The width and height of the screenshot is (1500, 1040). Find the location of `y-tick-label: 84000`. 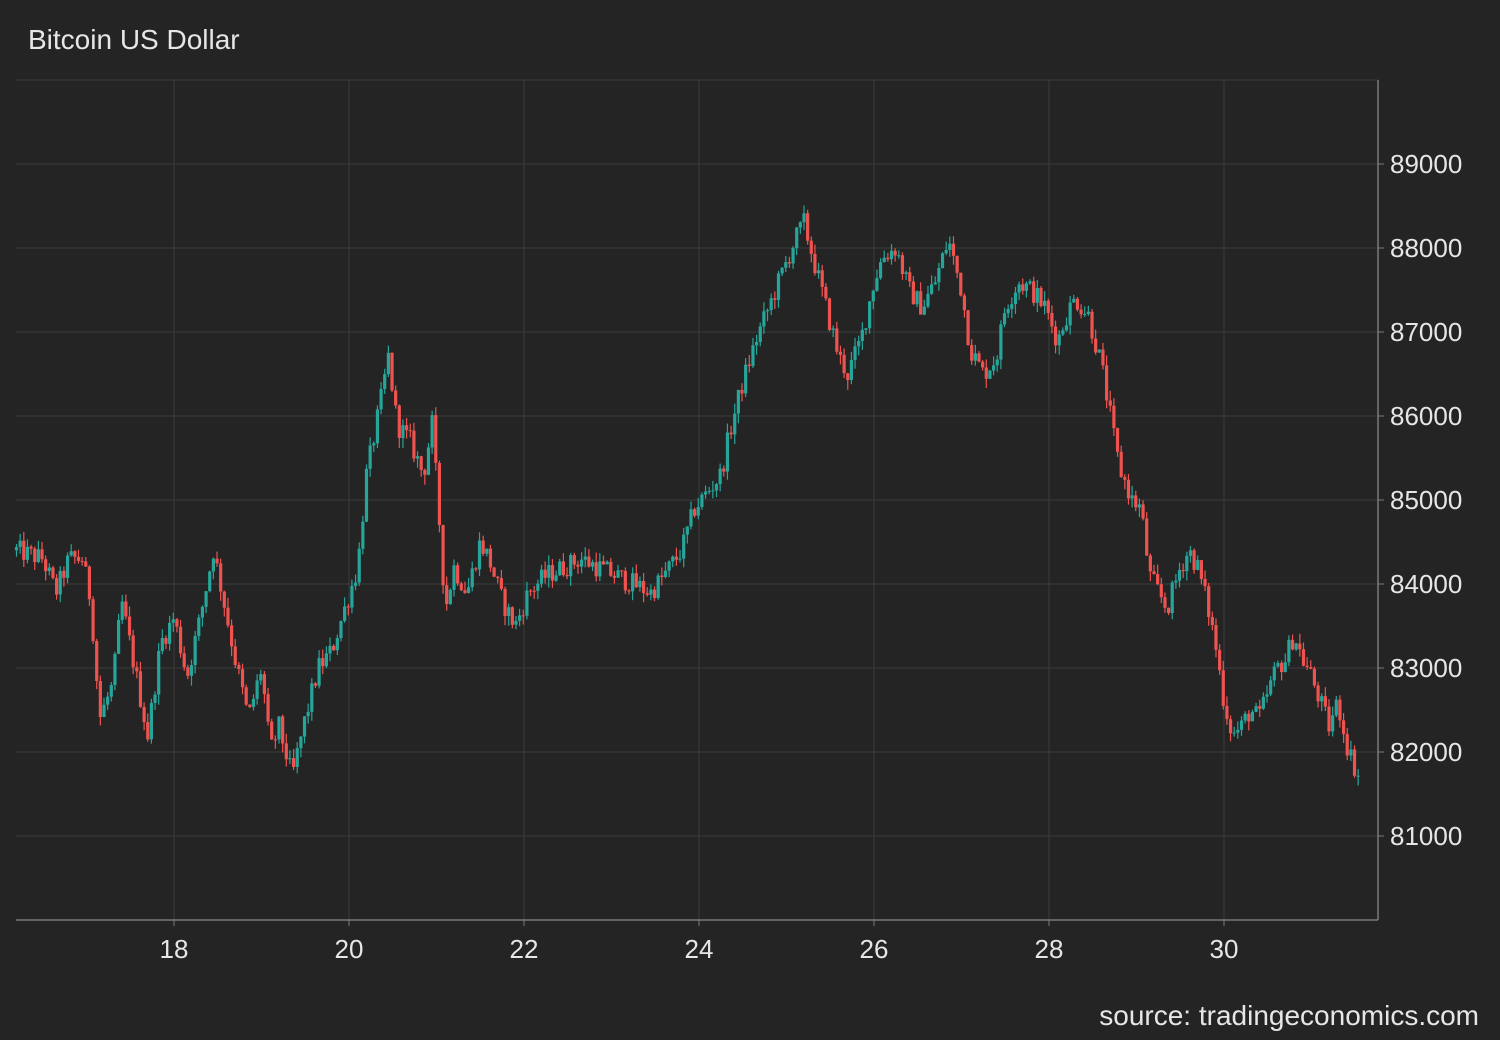

y-tick-label: 84000 is located at coordinates (1426, 584).